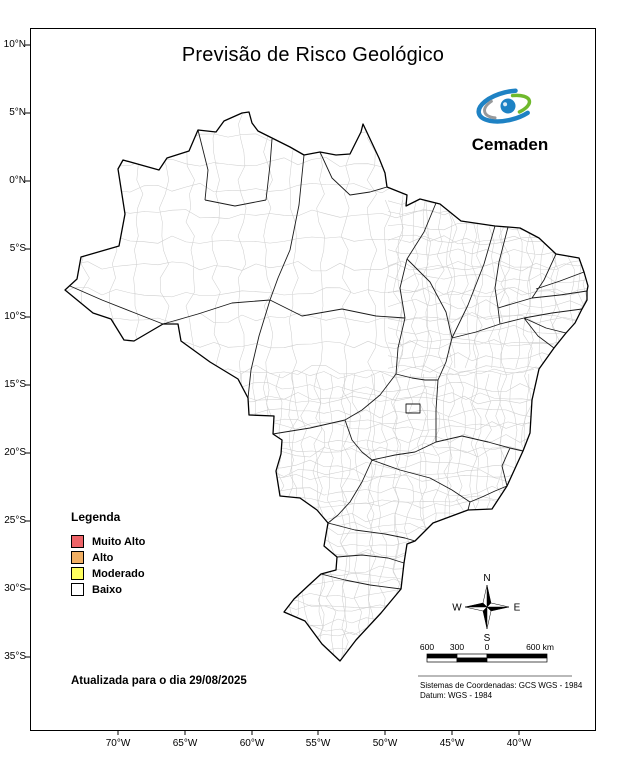  Describe the element at coordinates (318, 743) in the screenshot. I see `lon-tick-label: 55°W` at that location.